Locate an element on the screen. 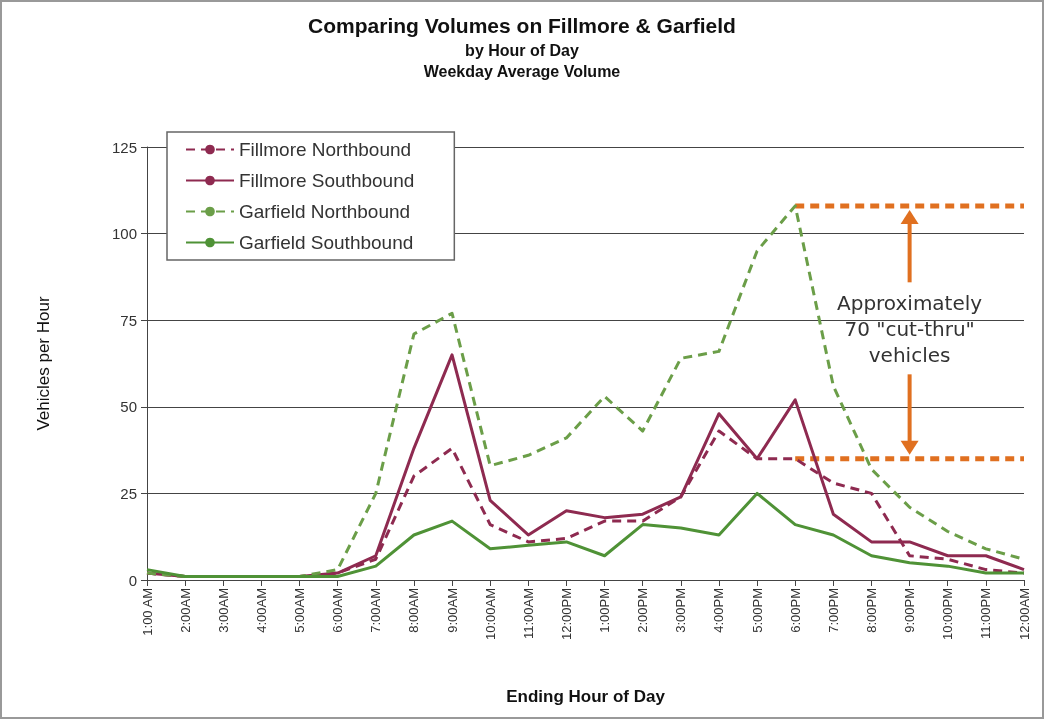 The image size is (1044, 719). y-axis-title: Vehicles per Hour is located at coordinates (43, 363).